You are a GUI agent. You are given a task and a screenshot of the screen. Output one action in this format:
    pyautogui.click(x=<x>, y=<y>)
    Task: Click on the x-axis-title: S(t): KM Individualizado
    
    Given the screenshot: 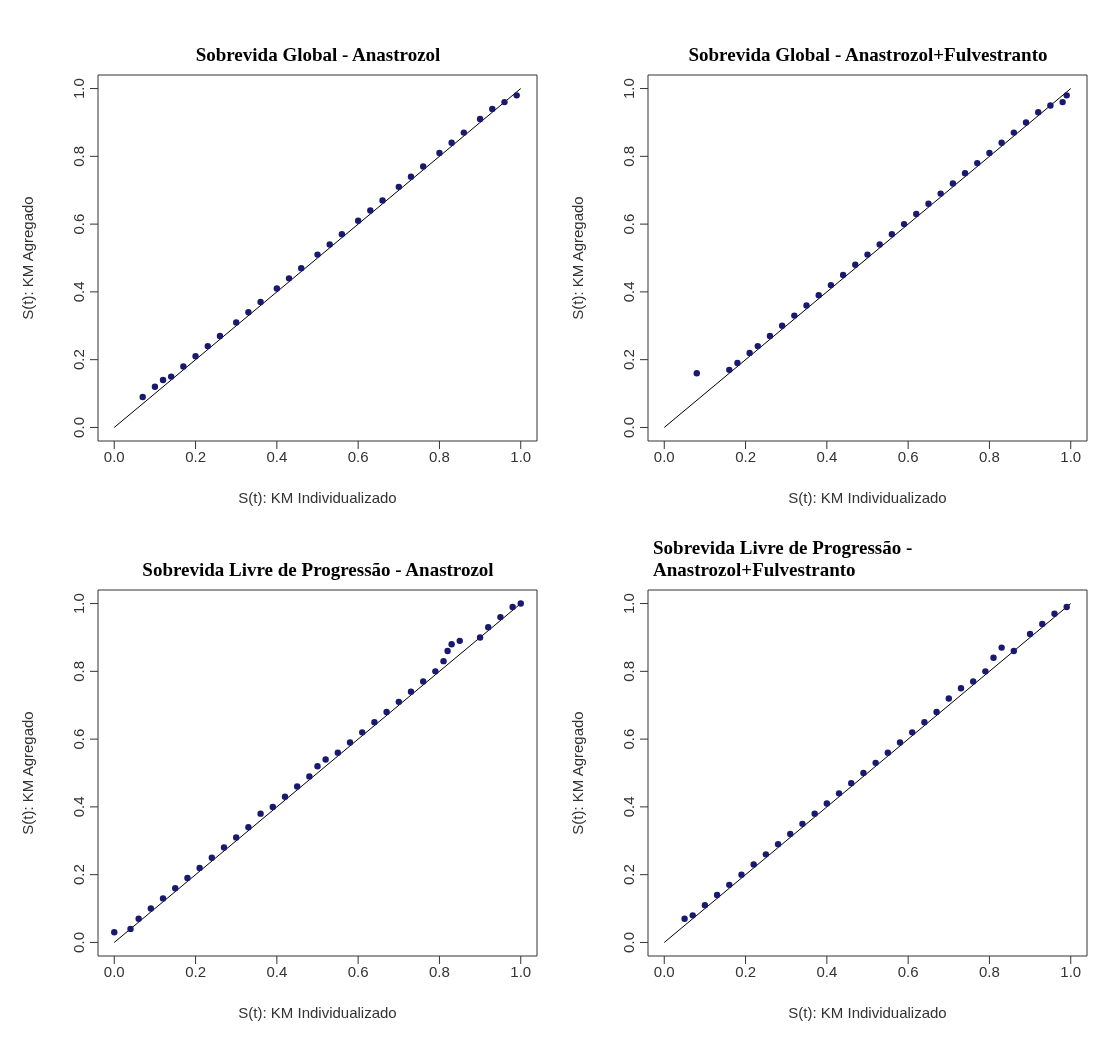 What is the action you would take?
    pyautogui.click(x=317, y=497)
    